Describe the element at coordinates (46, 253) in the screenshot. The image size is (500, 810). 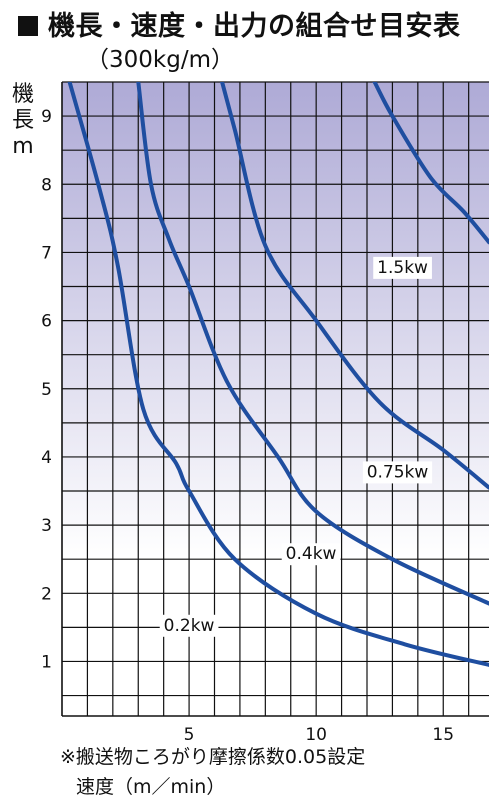
I see `y-tick-label: 7` at that location.